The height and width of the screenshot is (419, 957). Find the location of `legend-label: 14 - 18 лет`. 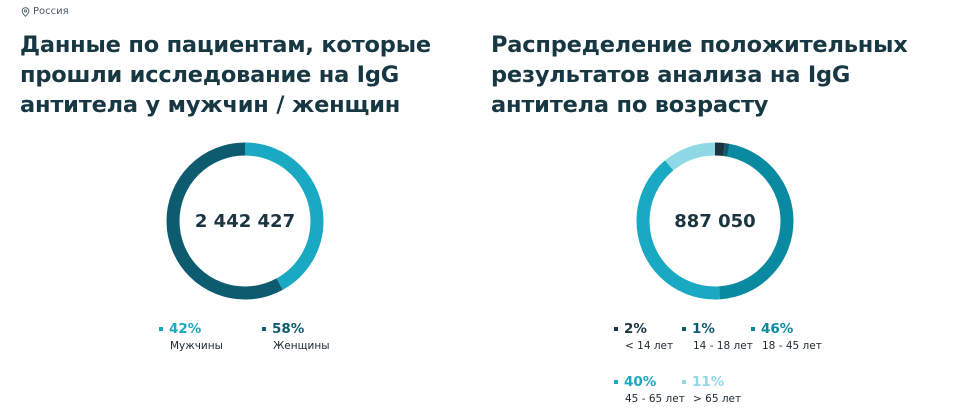

legend-label: 14 - 18 лет is located at coordinates (723, 346).